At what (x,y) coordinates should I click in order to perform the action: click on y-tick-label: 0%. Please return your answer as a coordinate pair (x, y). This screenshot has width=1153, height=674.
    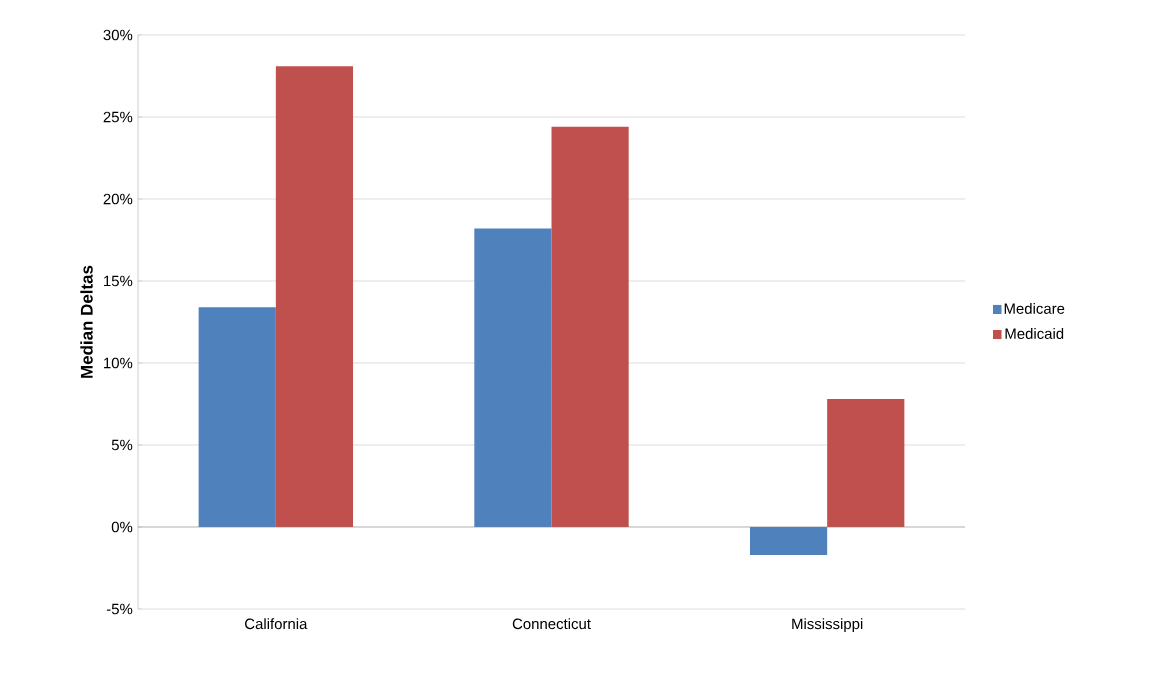
    Looking at the image, I should click on (122, 527).